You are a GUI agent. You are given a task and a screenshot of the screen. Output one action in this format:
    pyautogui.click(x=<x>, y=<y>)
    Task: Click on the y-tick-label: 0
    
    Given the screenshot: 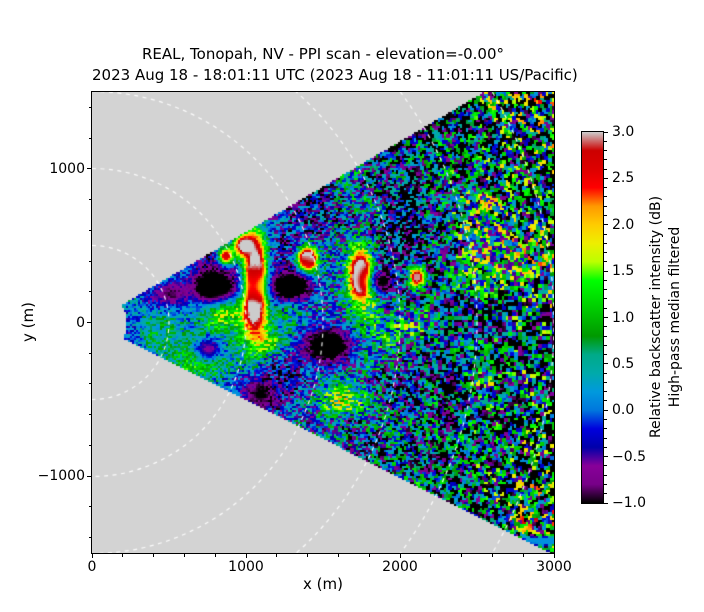 What is the action you would take?
    pyautogui.click(x=80, y=322)
    